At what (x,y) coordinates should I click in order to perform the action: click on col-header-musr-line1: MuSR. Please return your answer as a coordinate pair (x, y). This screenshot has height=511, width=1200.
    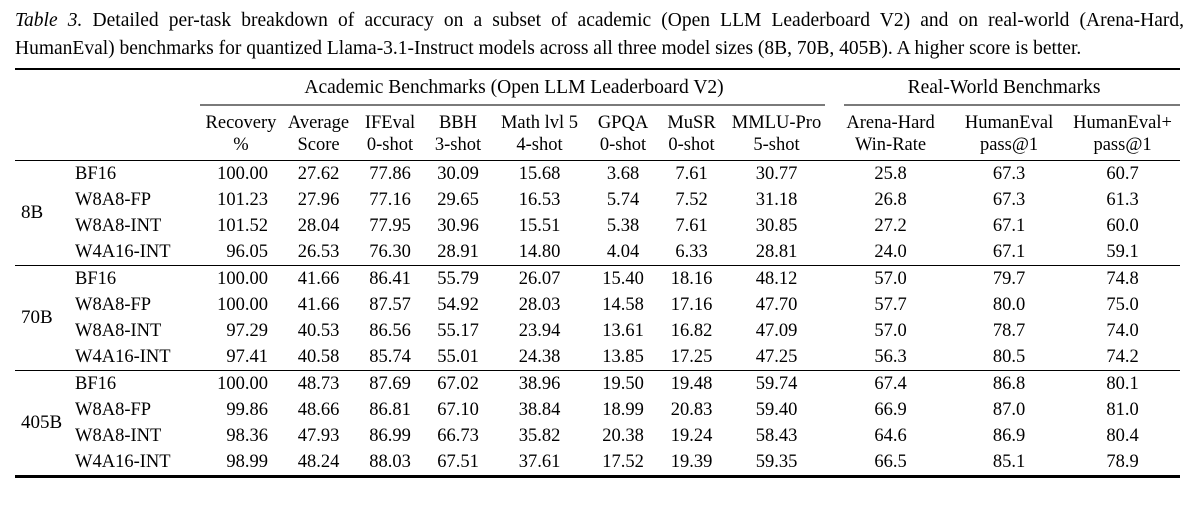
    Looking at the image, I should click on (691, 122).